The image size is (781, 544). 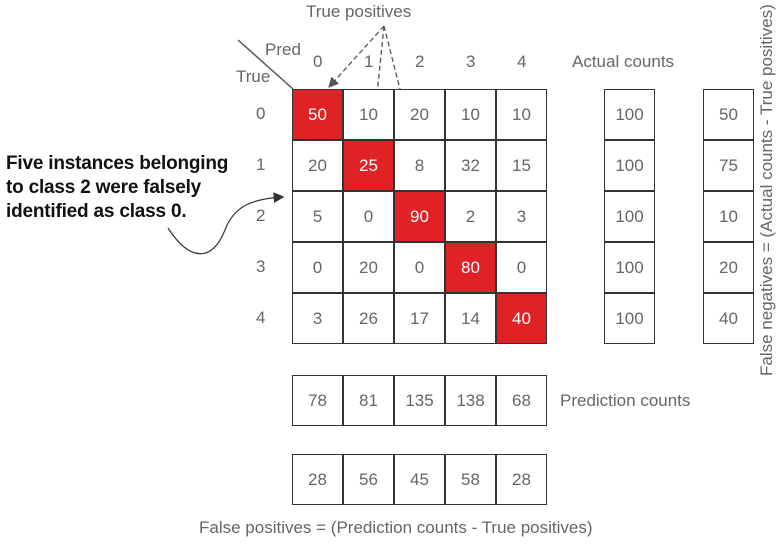 What do you see at coordinates (521, 400) in the screenshot?
I see `prediction-count-cell: 68` at bounding box center [521, 400].